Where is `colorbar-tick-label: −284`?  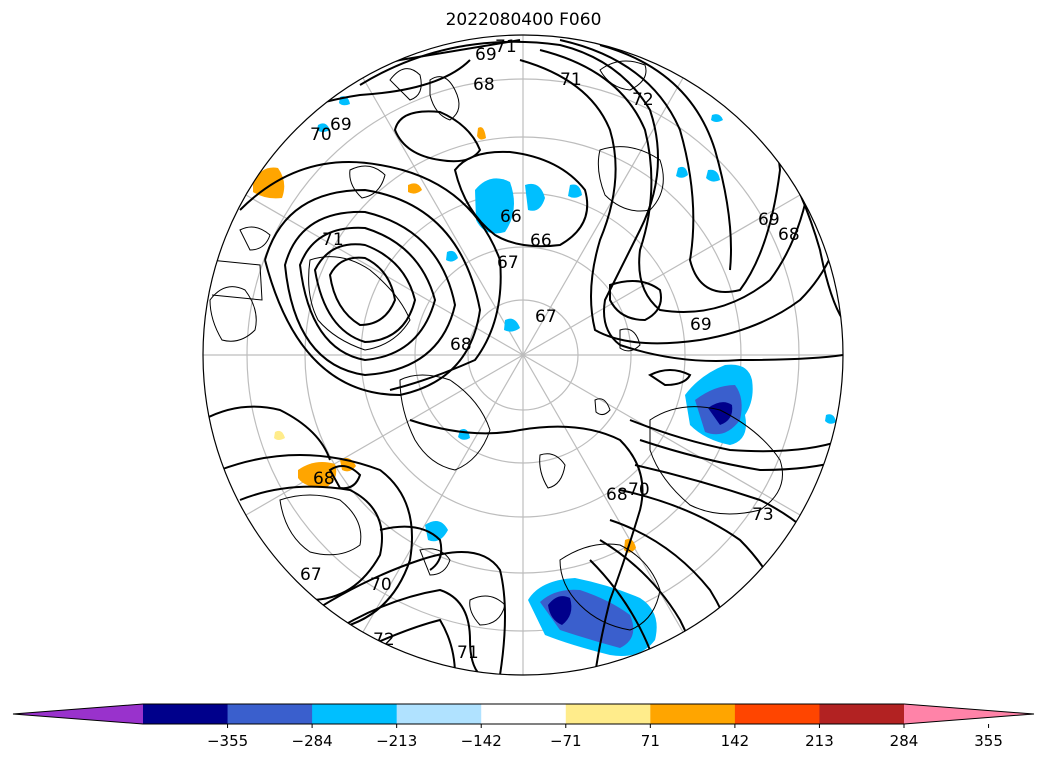 colorbar-tick-label: −284 is located at coordinates (312, 741).